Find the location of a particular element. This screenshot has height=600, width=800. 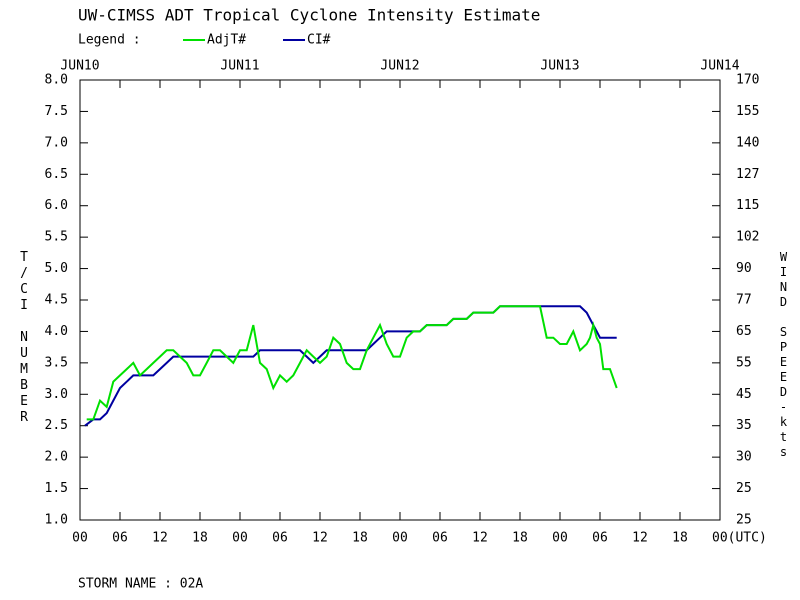

y2-tick-label: 77 is located at coordinates (744, 300).